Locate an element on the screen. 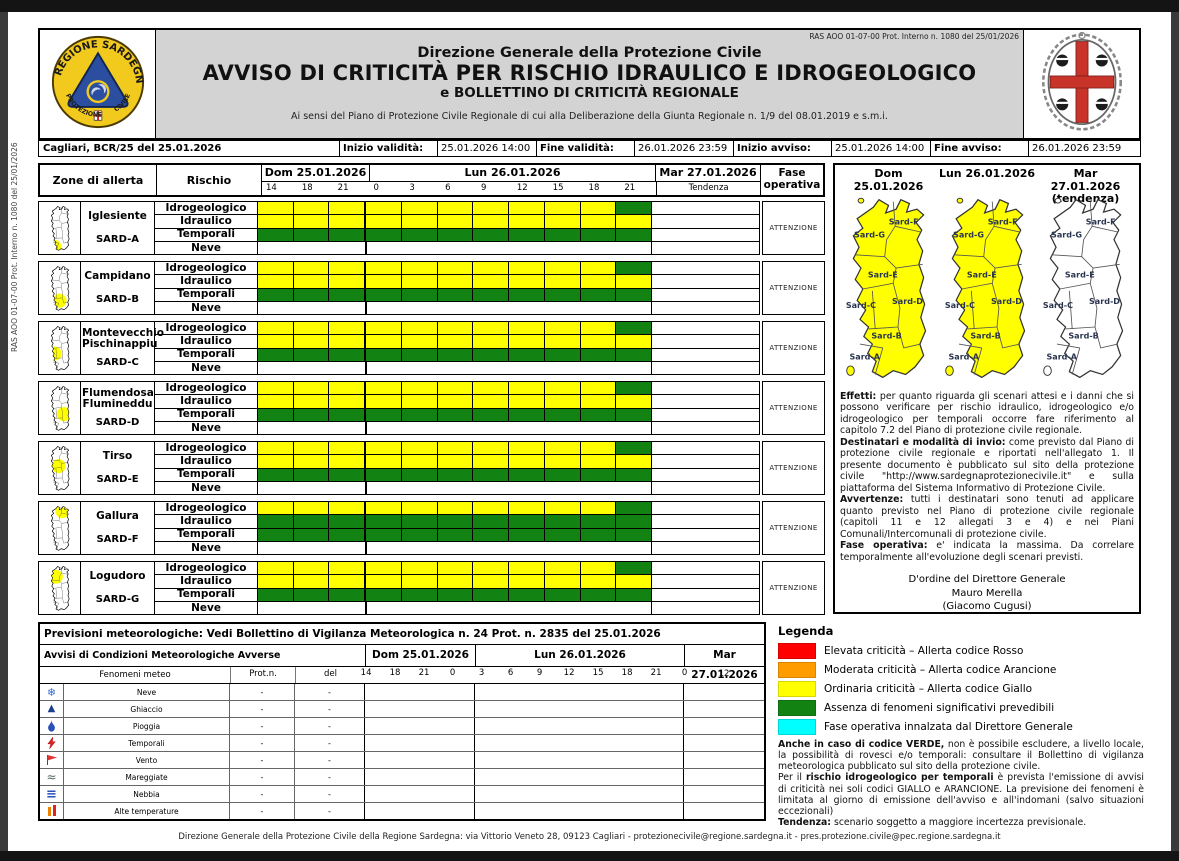  weather-hour-tick: 21 is located at coordinates (656, 673).